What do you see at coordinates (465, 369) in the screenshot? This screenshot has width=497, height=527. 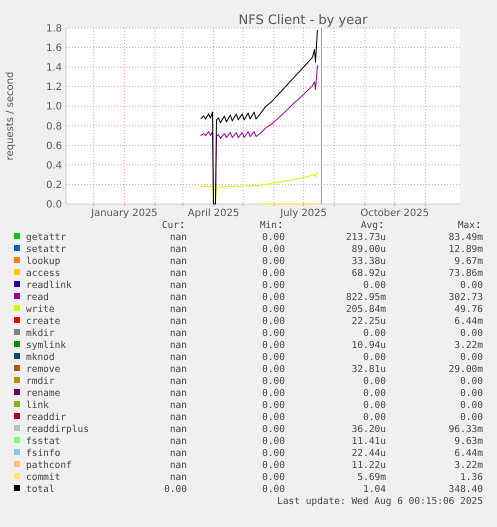 I see `text: 29.00m` at bounding box center [465, 369].